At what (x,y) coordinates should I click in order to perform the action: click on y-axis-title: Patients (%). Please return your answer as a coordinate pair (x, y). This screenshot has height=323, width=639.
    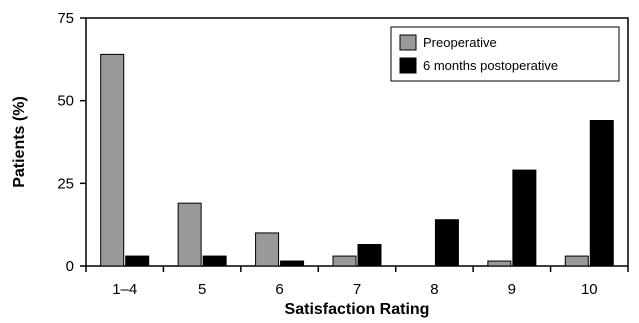
    Looking at the image, I should click on (19, 142).